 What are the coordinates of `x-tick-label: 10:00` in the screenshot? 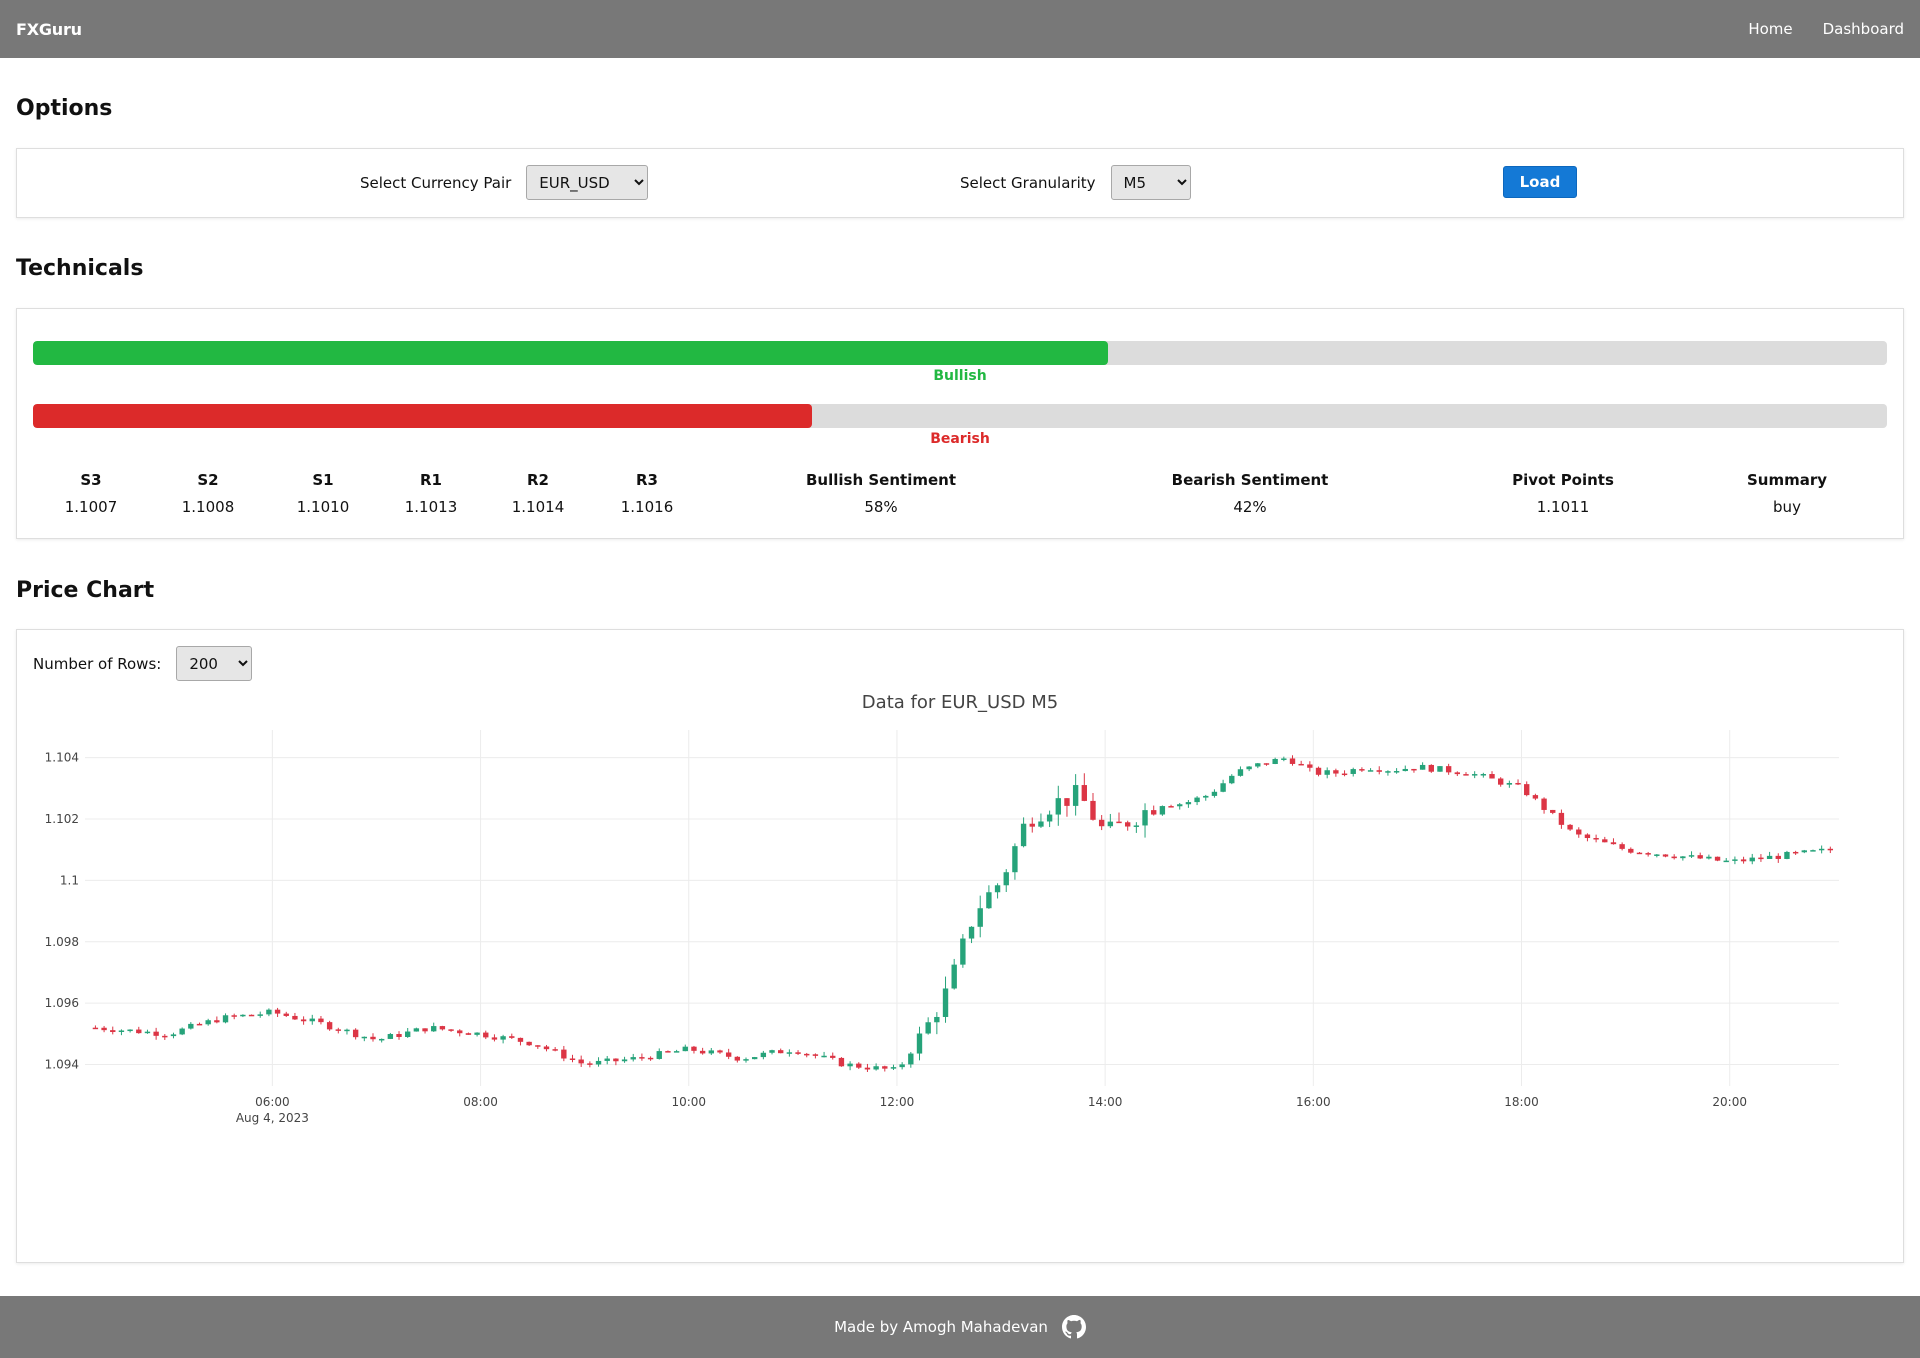 It's located at (688, 1102).